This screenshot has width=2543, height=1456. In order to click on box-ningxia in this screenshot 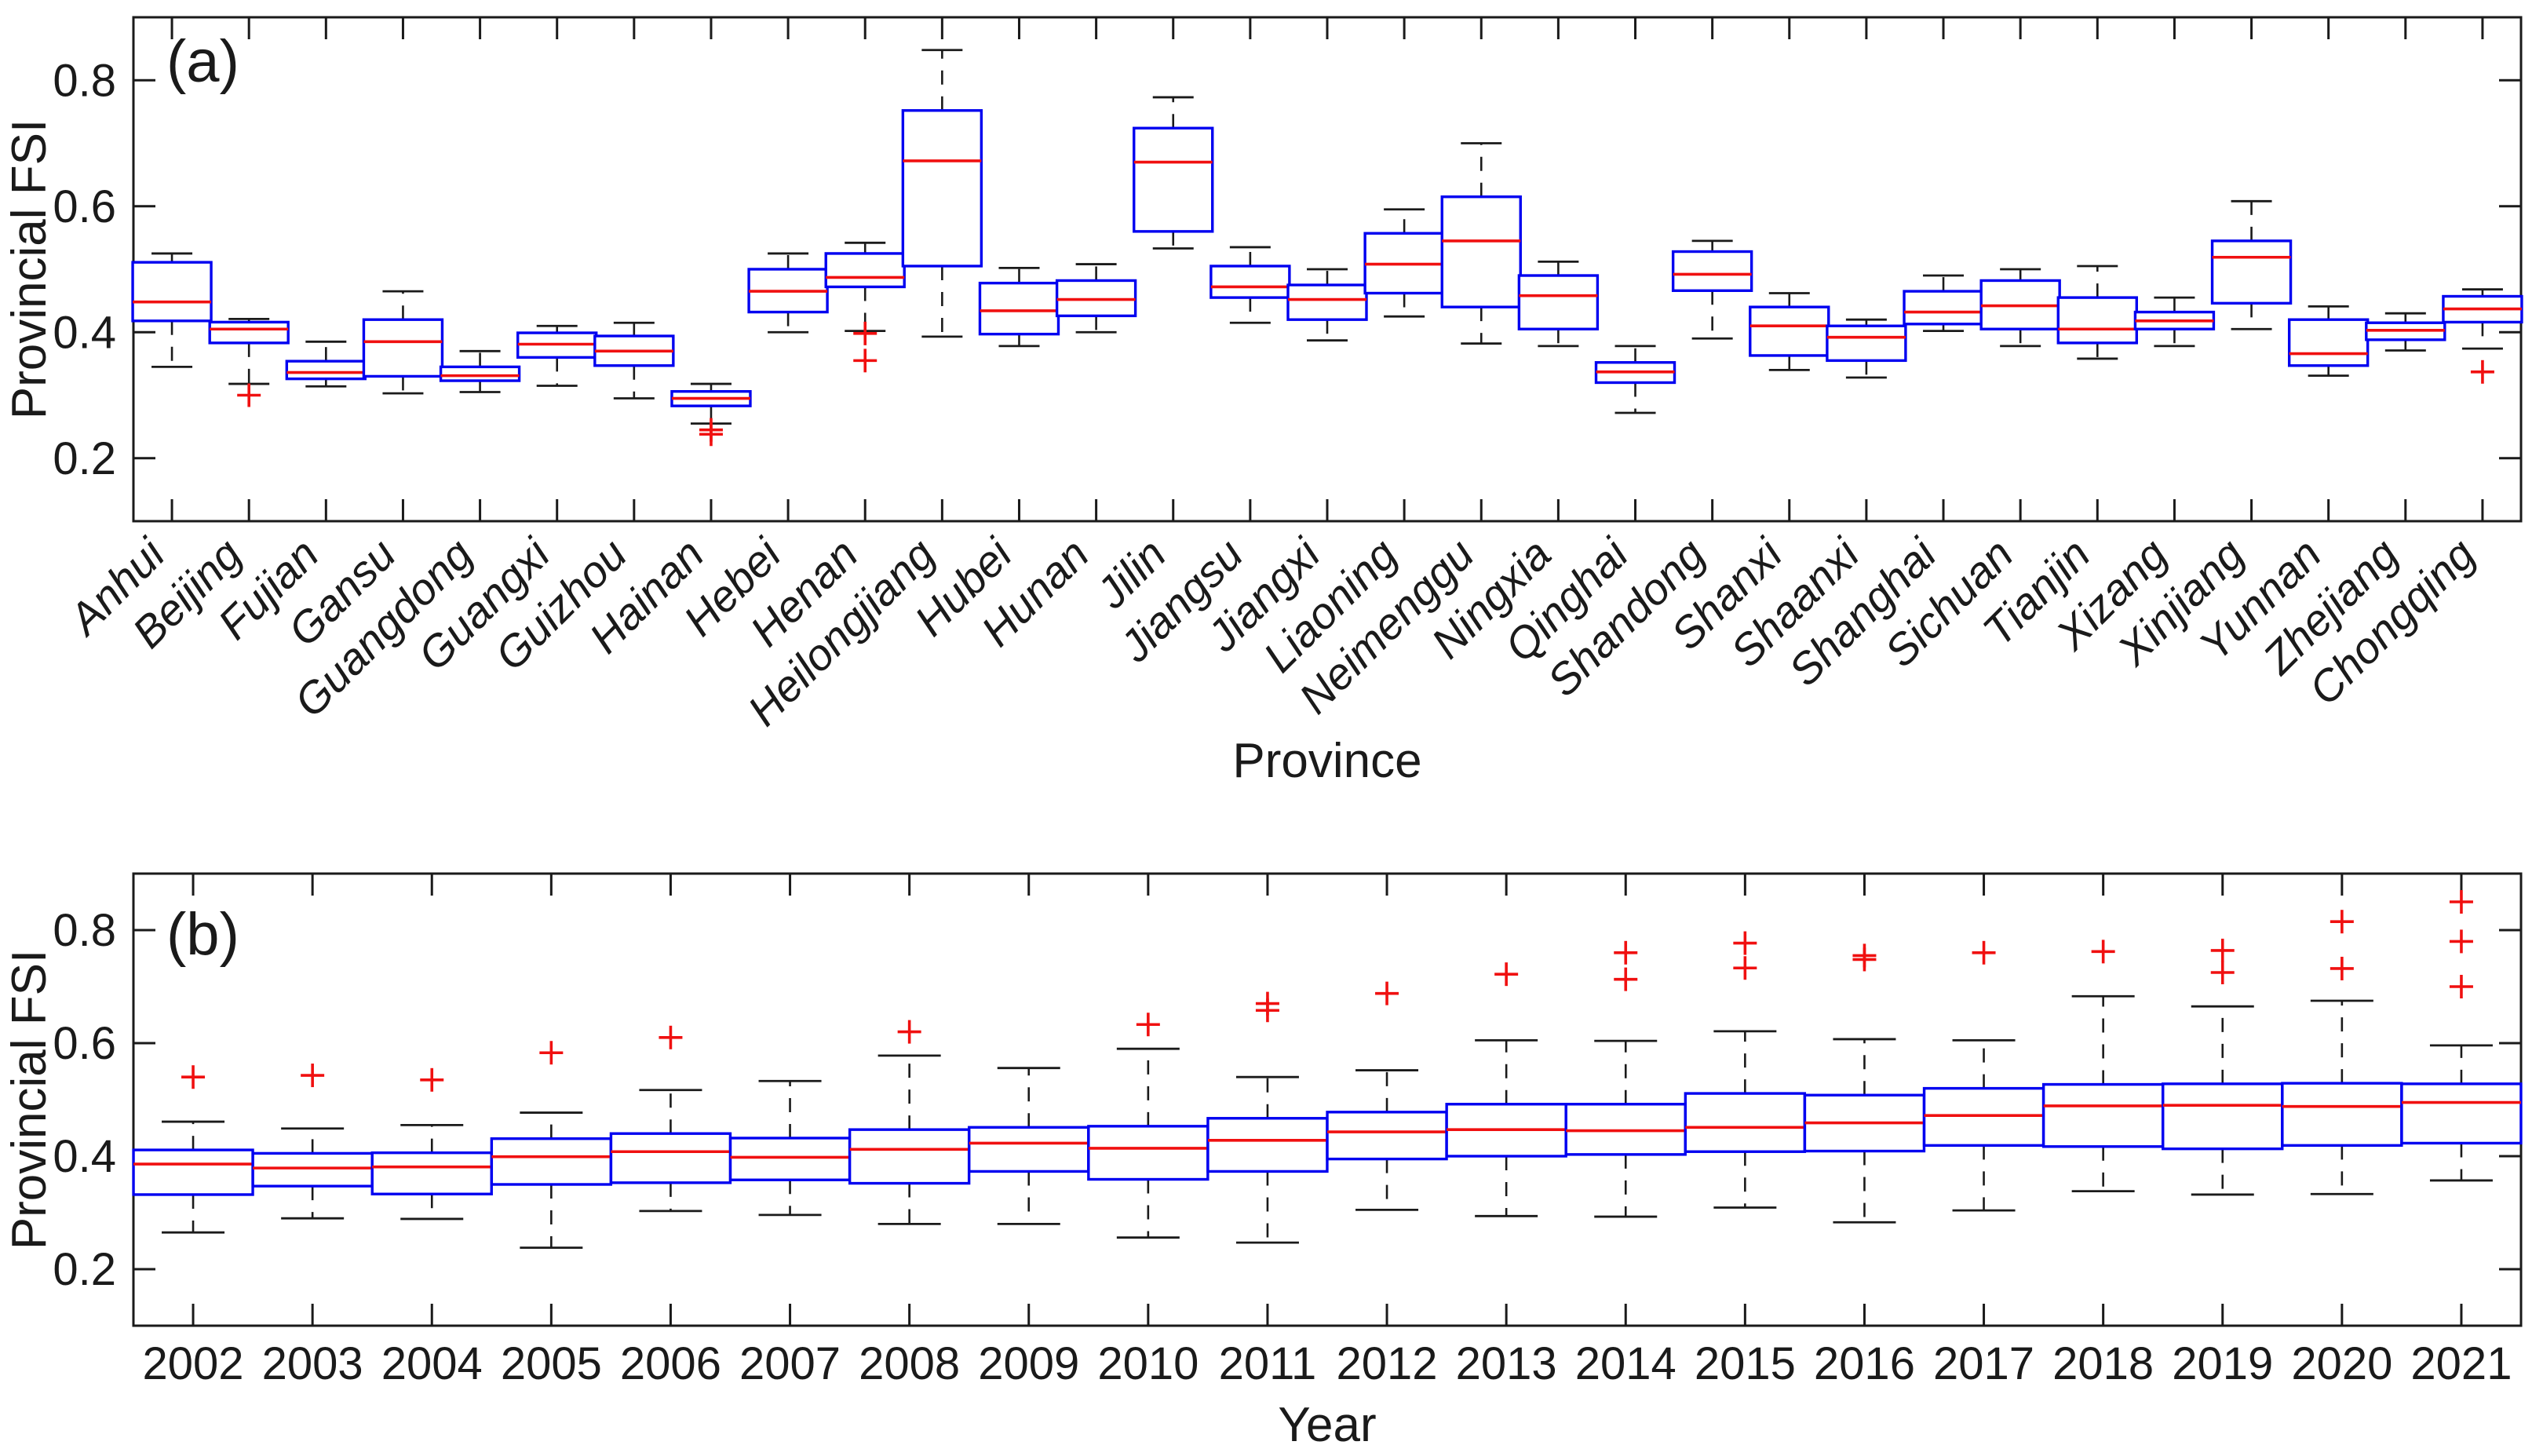, I will do `click(1558, 304)`.